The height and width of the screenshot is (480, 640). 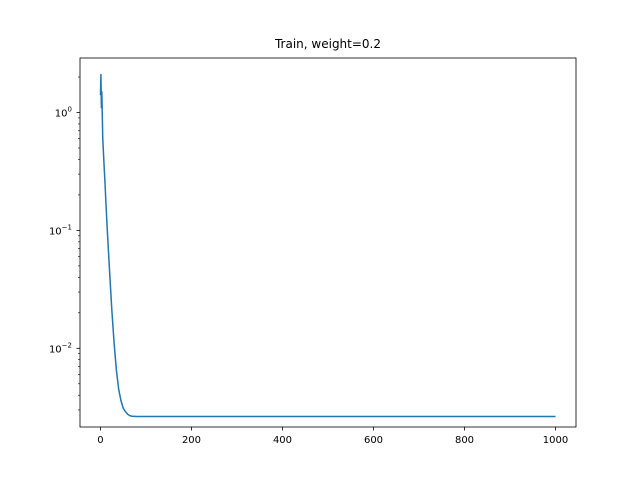 What do you see at coordinates (63, 113) in the screenshot?
I see `y-tick-label: 10⁰` at bounding box center [63, 113].